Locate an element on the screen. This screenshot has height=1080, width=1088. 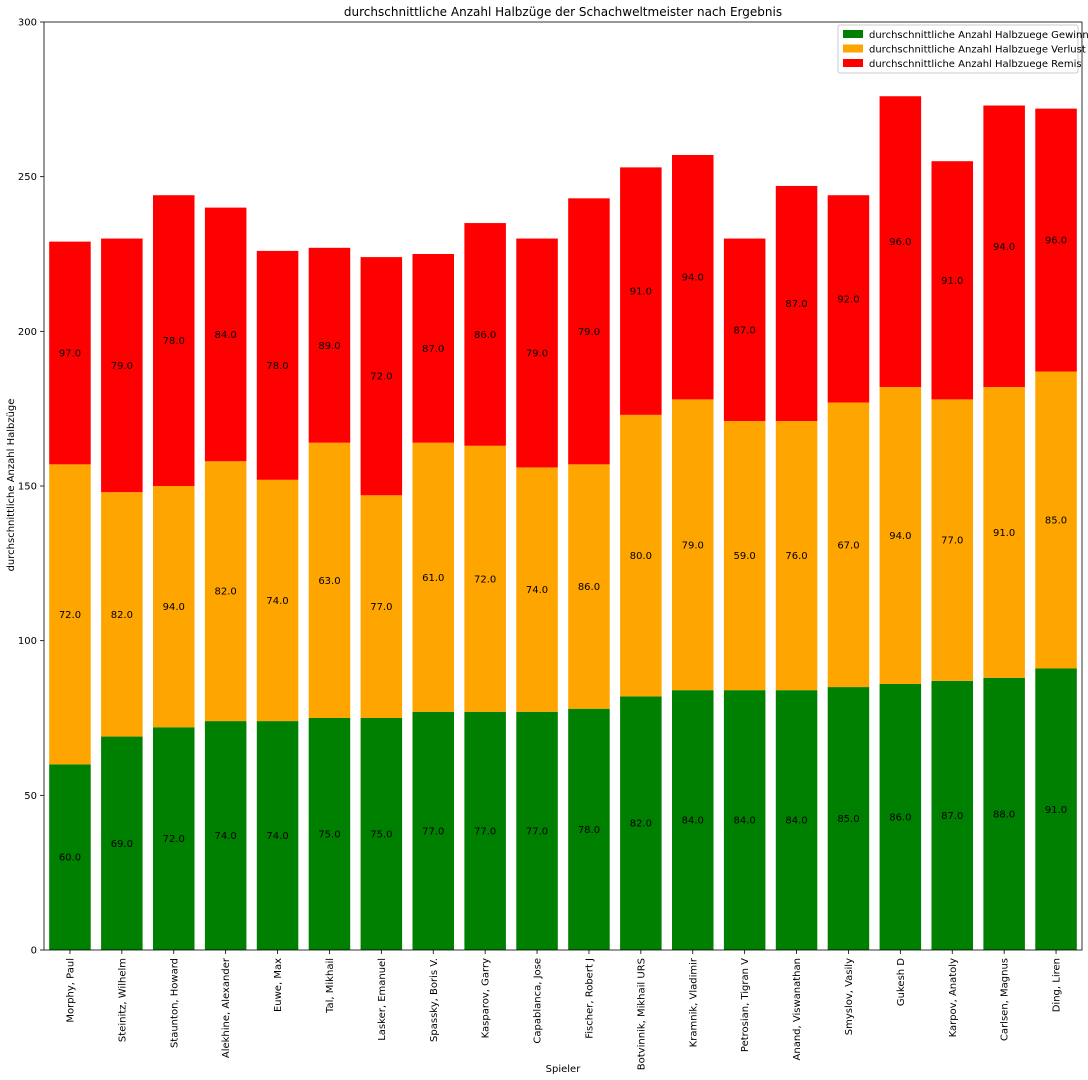
data-label-series1-1: 82.0 is located at coordinates (122, 615).